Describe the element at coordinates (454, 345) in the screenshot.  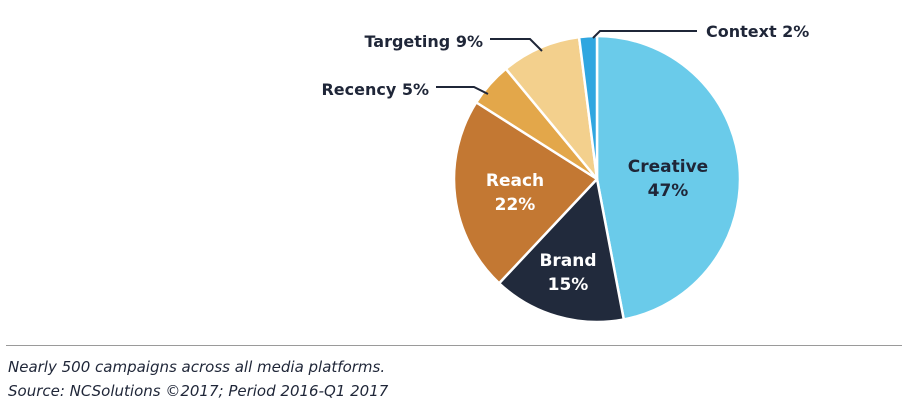
I see `footnote-divider` at that location.